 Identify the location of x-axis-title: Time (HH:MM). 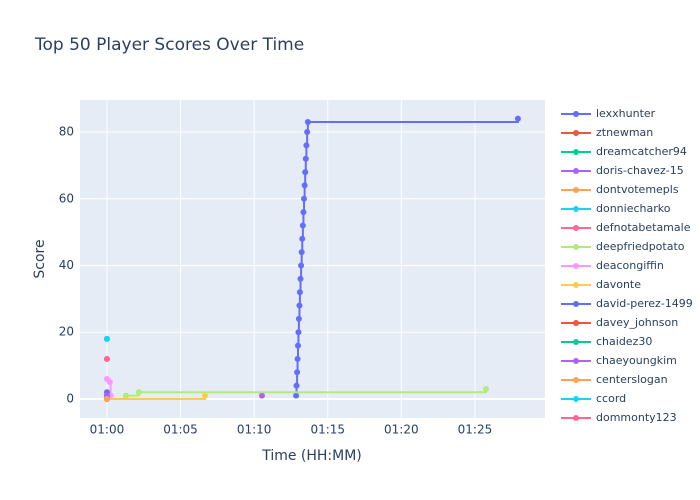
(311, 456).